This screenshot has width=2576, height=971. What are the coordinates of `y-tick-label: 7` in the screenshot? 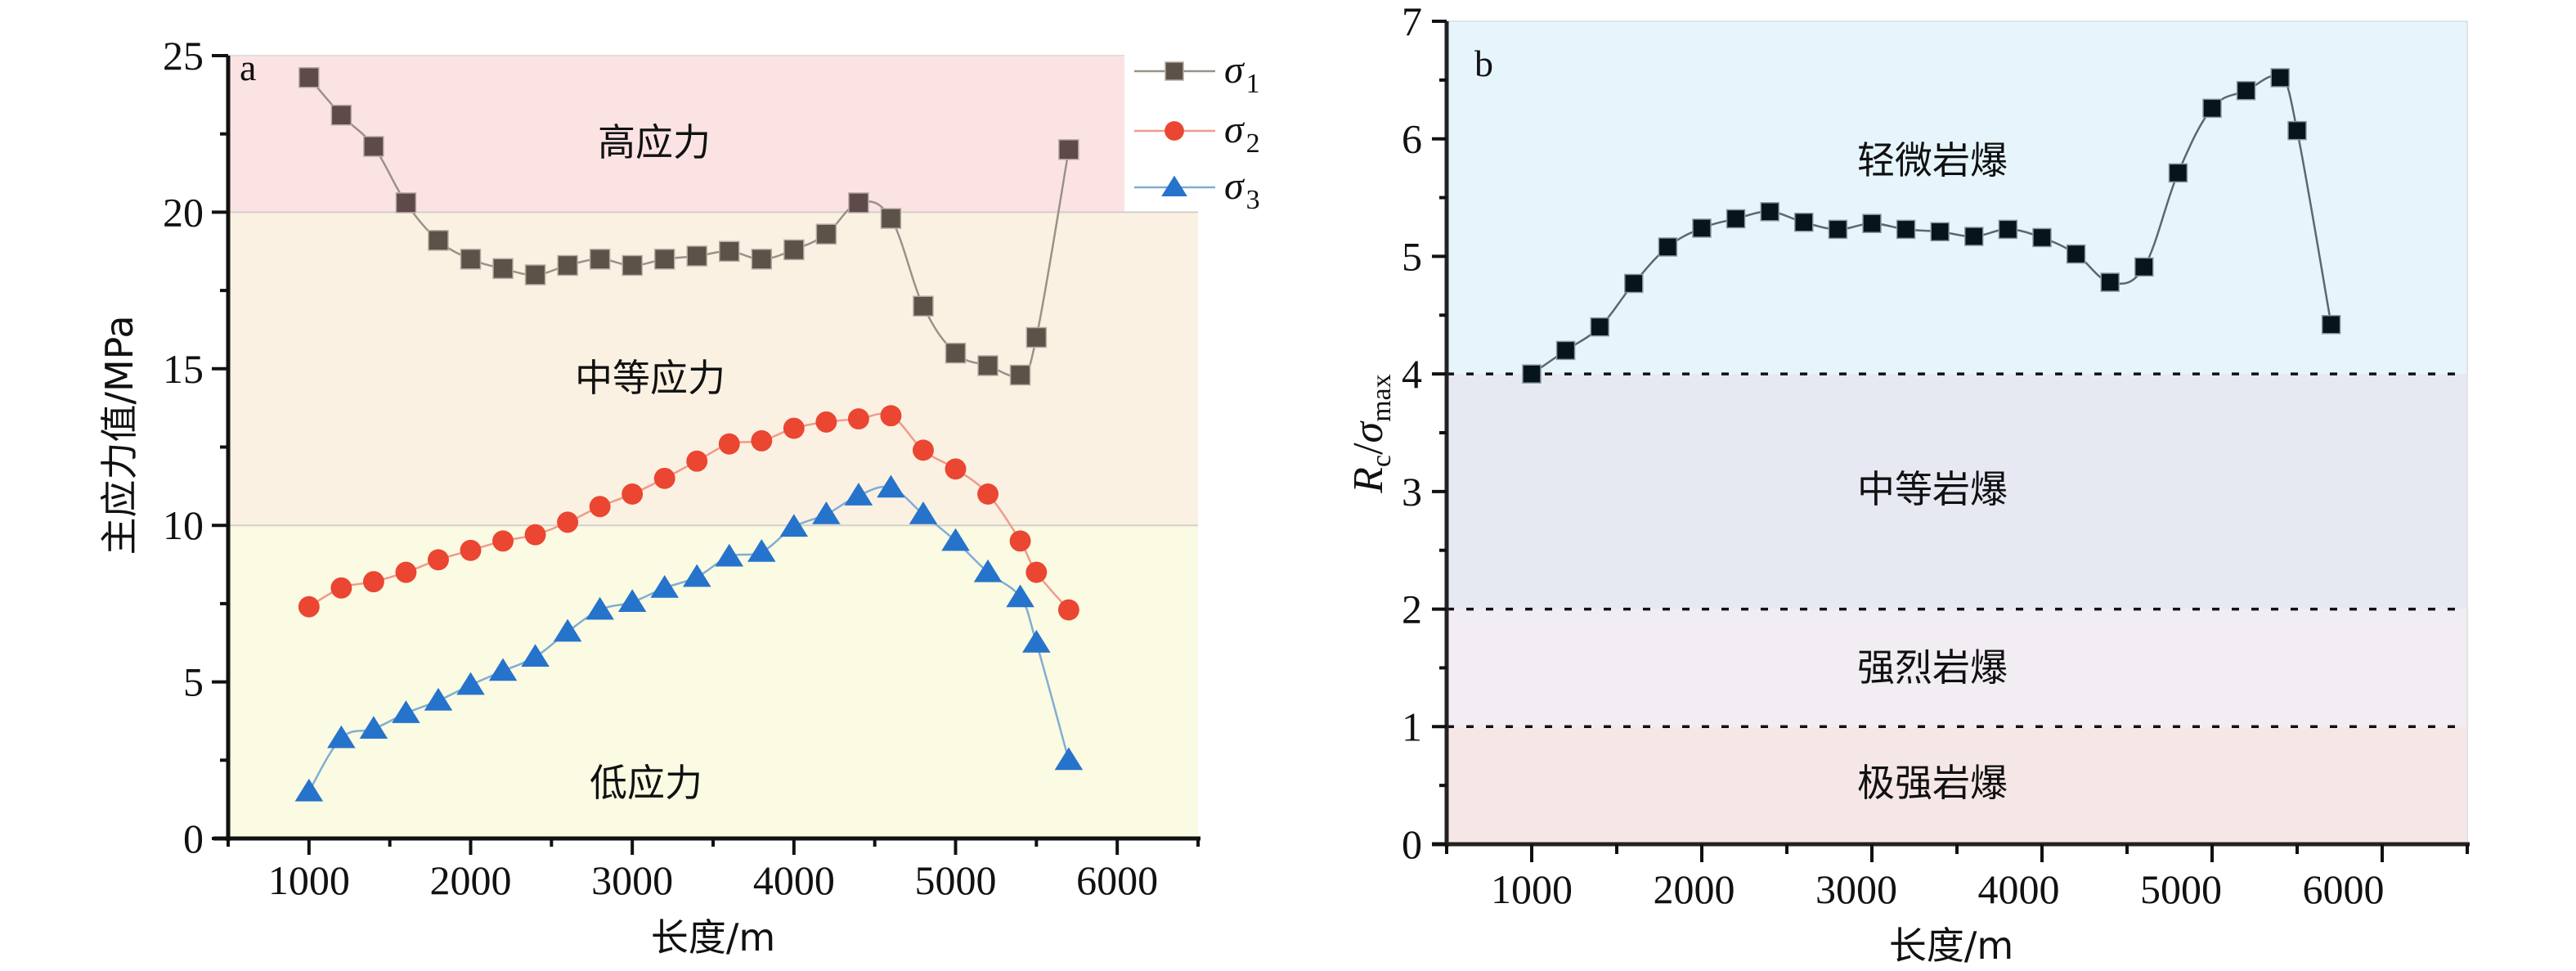 It's located at (1412, 22).